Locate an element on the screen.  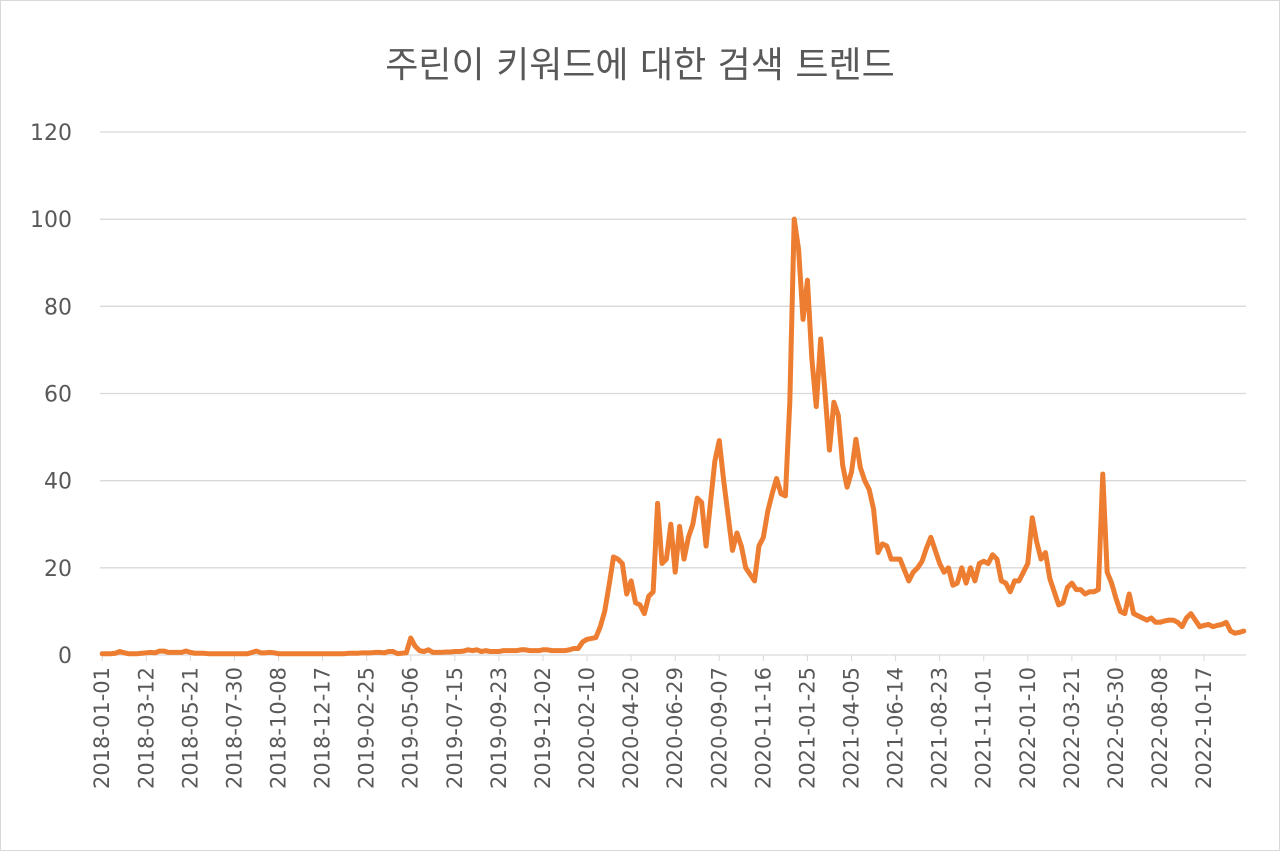
x-tick-label: 2022-03-21 is located at coordinates (1072, 728).